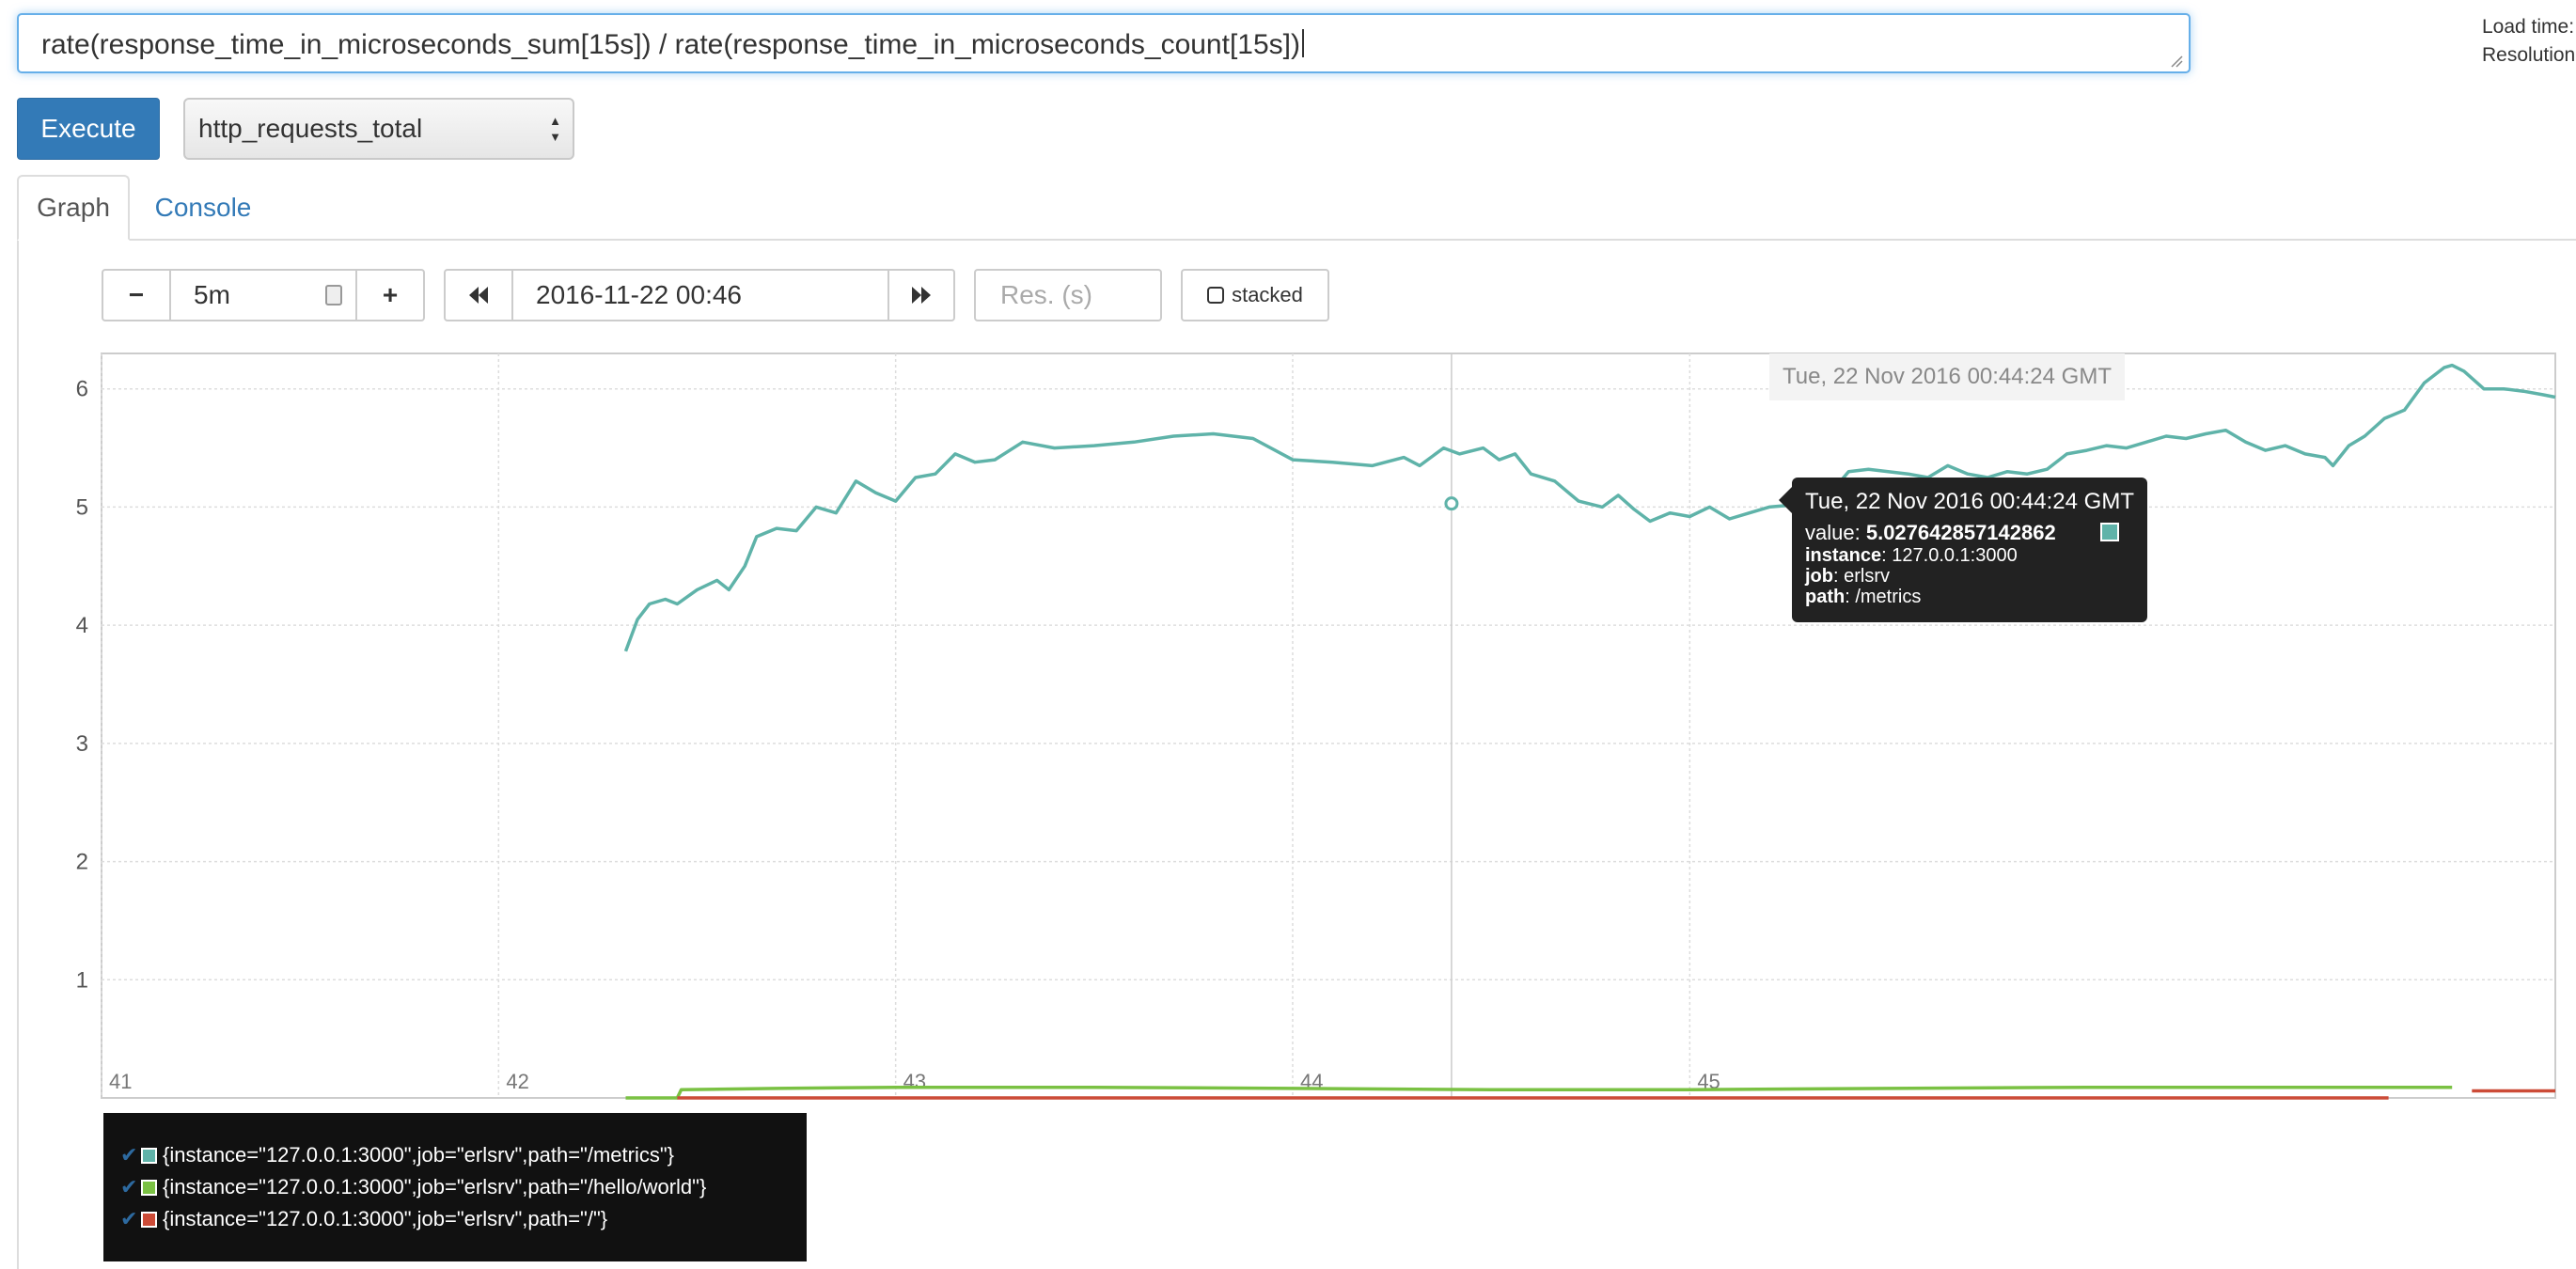 Image resolution: width=2576 pixels, height=1269 pixels. I want to click on query-status: Load time: Resolution, so click(2528, 41).